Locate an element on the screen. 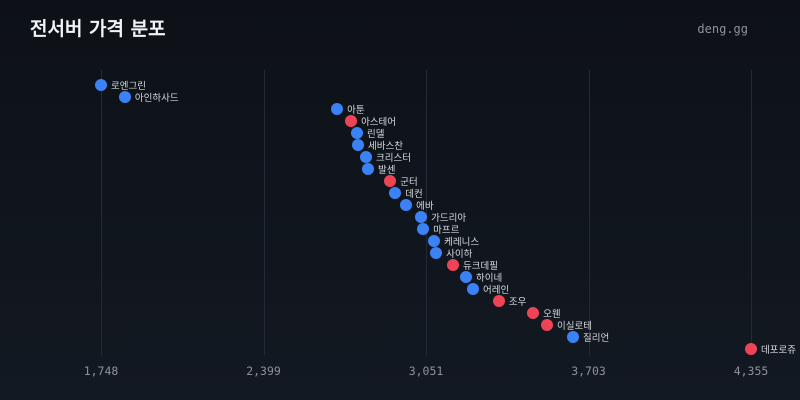 Image resolution: width=800 pixels, height=400 pixels. data-point: 케레니스 is located at coordinates (454, 241).